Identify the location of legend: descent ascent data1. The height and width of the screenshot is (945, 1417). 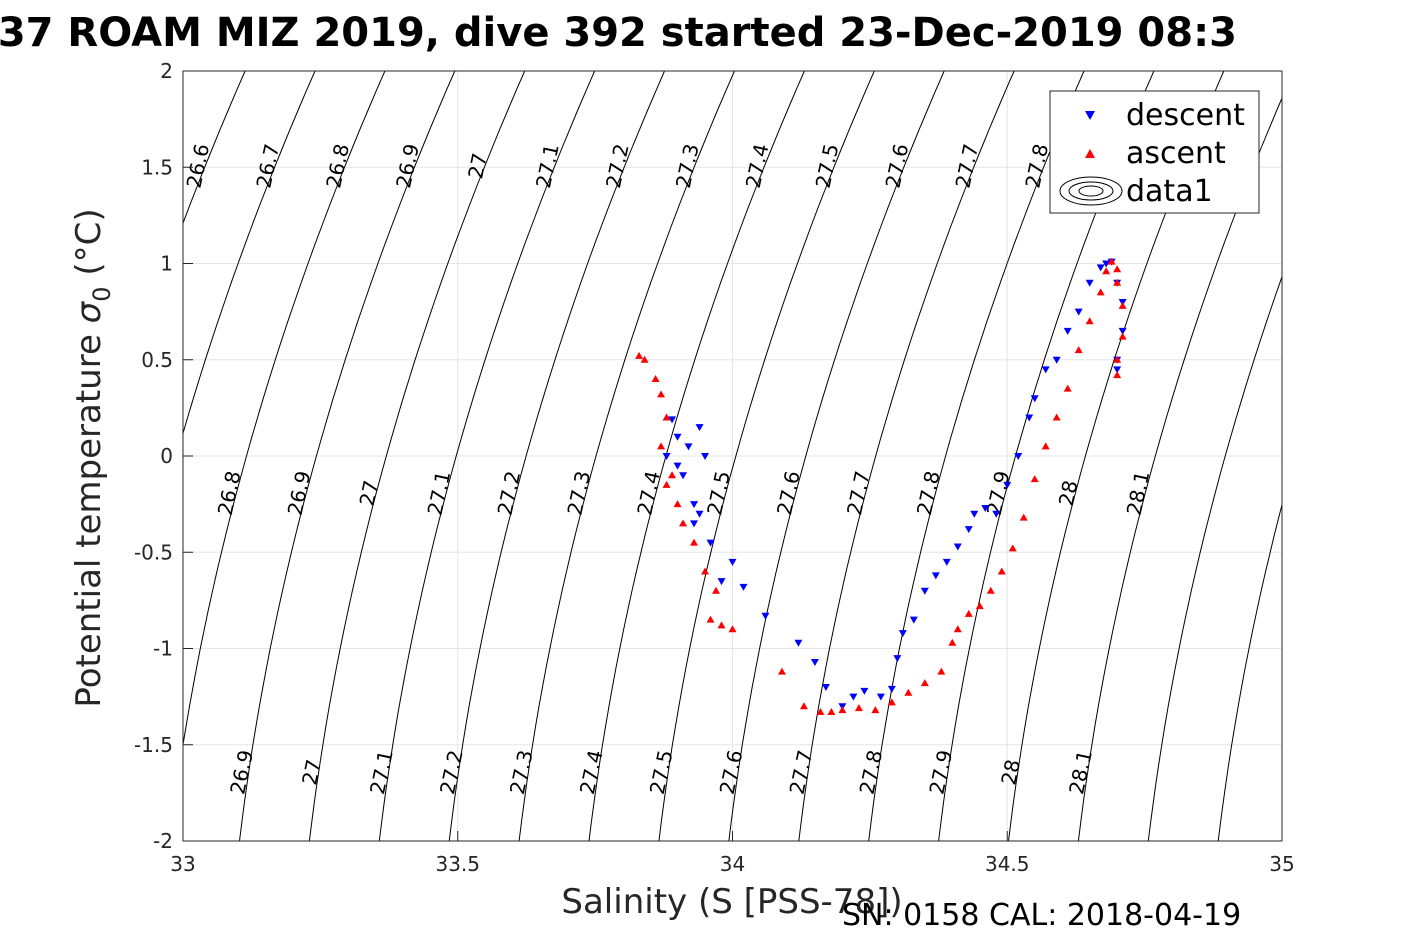
(1154, 152).